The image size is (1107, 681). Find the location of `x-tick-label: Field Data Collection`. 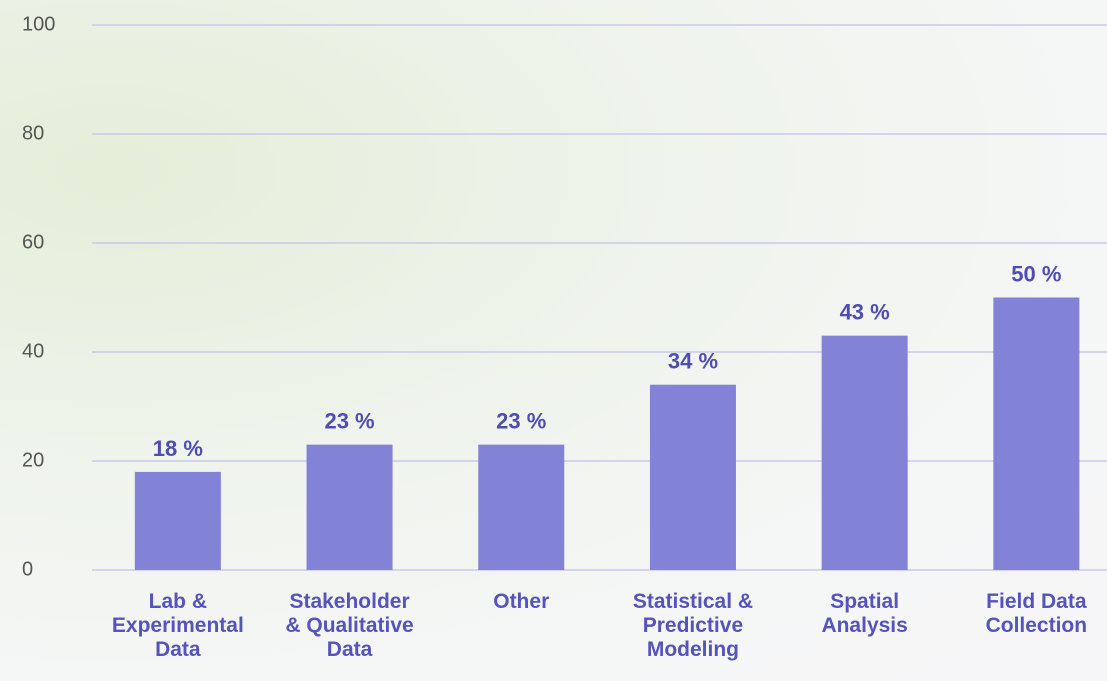

x-tick-label: Field Data Collection is located at coordinates (1036, 613).